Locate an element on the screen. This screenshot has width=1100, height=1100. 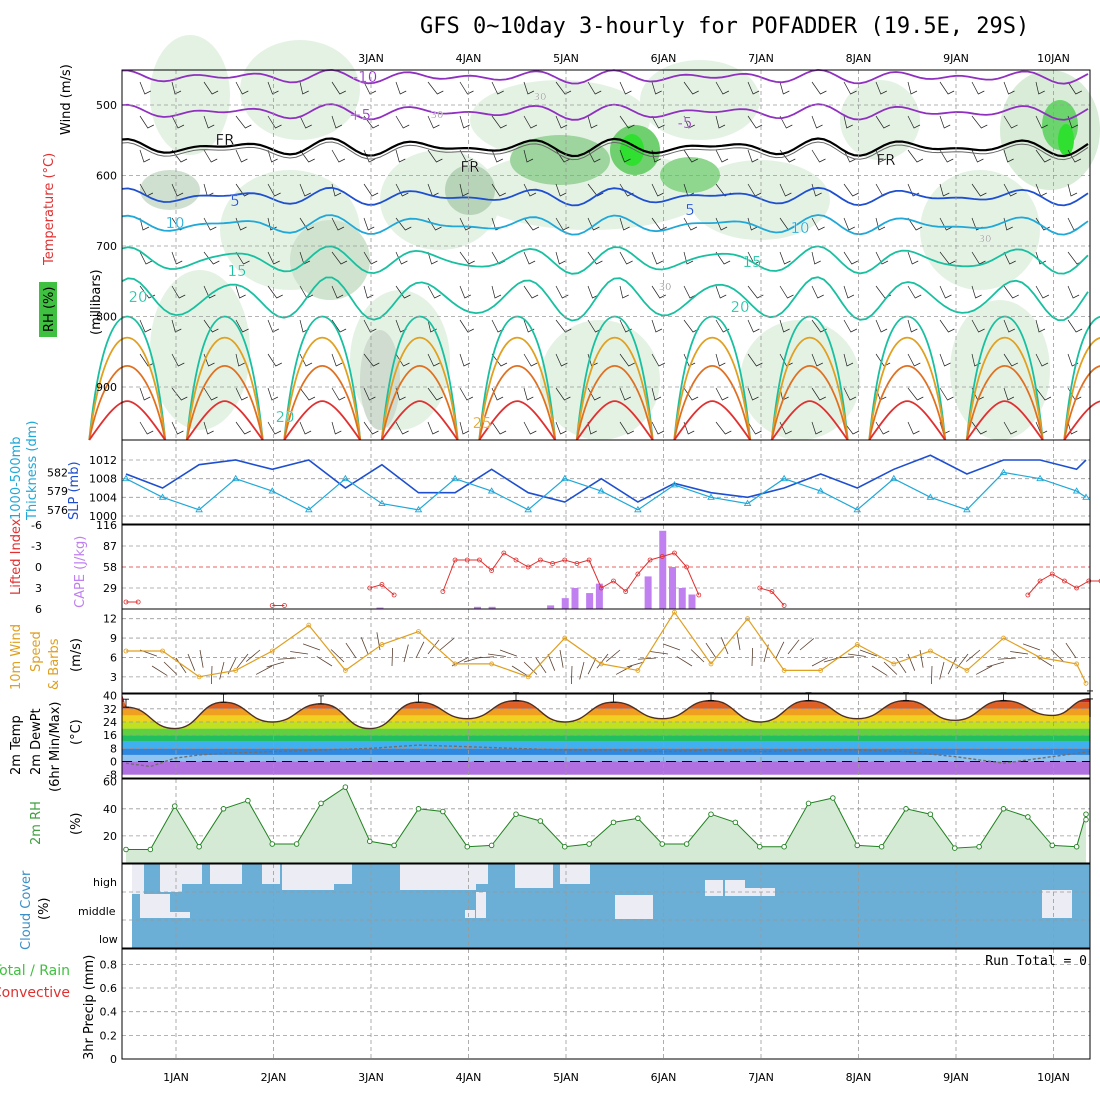
slp-tick: 1008 is located at coordinates (103, 479).